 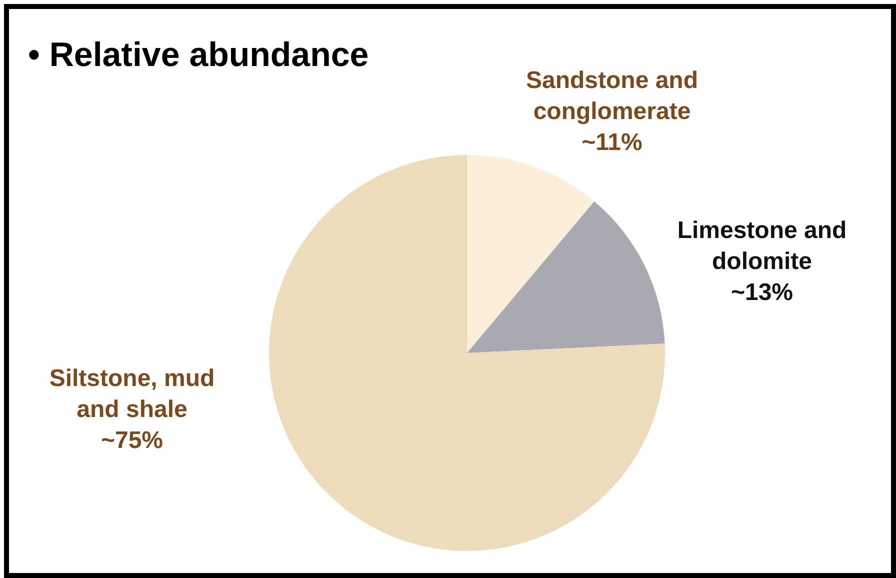 I want to click on slice-label: Siltstone, mud and shale, so click(x=132, y=394).